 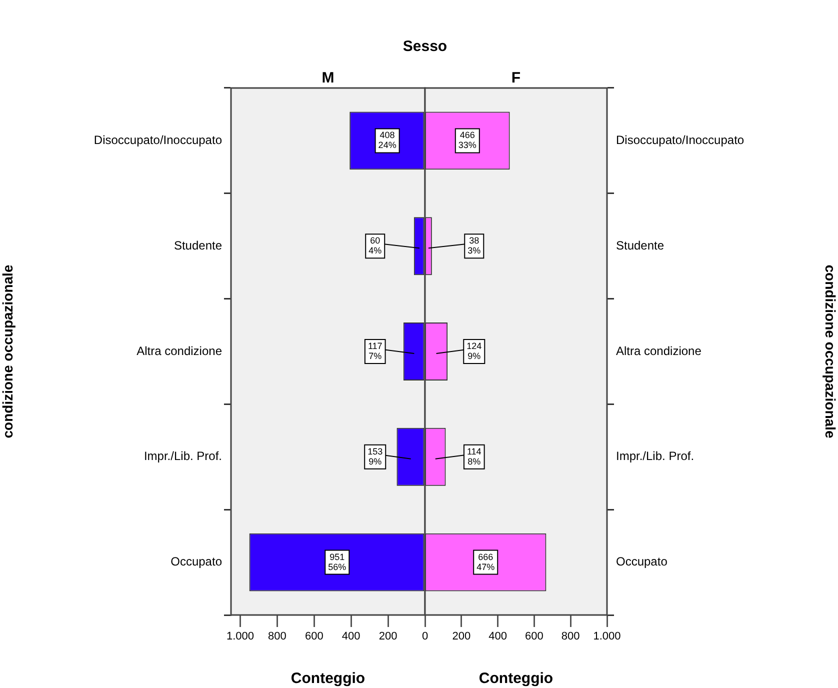 I want to click on data-label: 466 33%, so click(x=467, y=140).